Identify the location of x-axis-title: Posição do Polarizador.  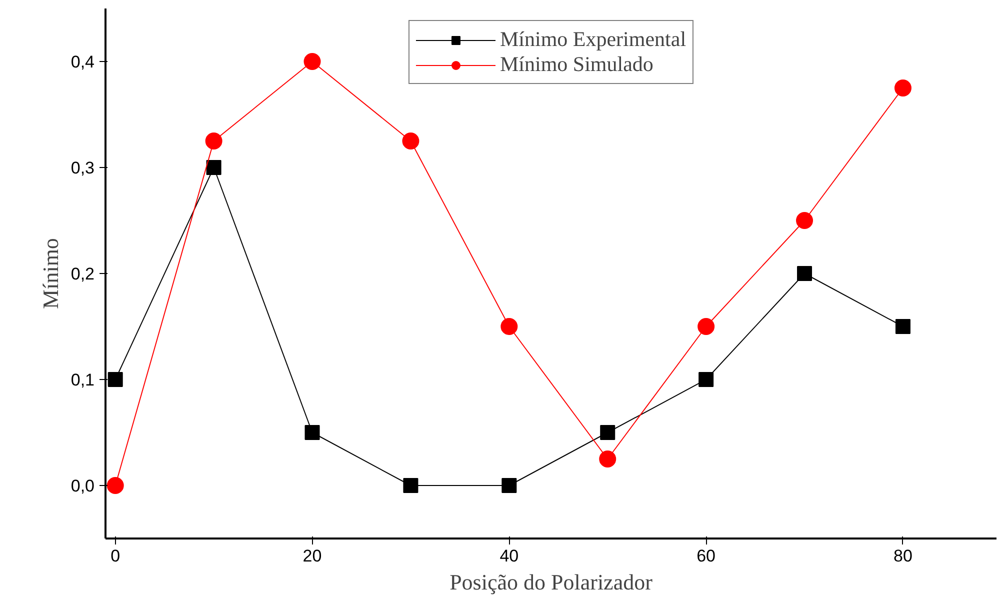
(552, 582).